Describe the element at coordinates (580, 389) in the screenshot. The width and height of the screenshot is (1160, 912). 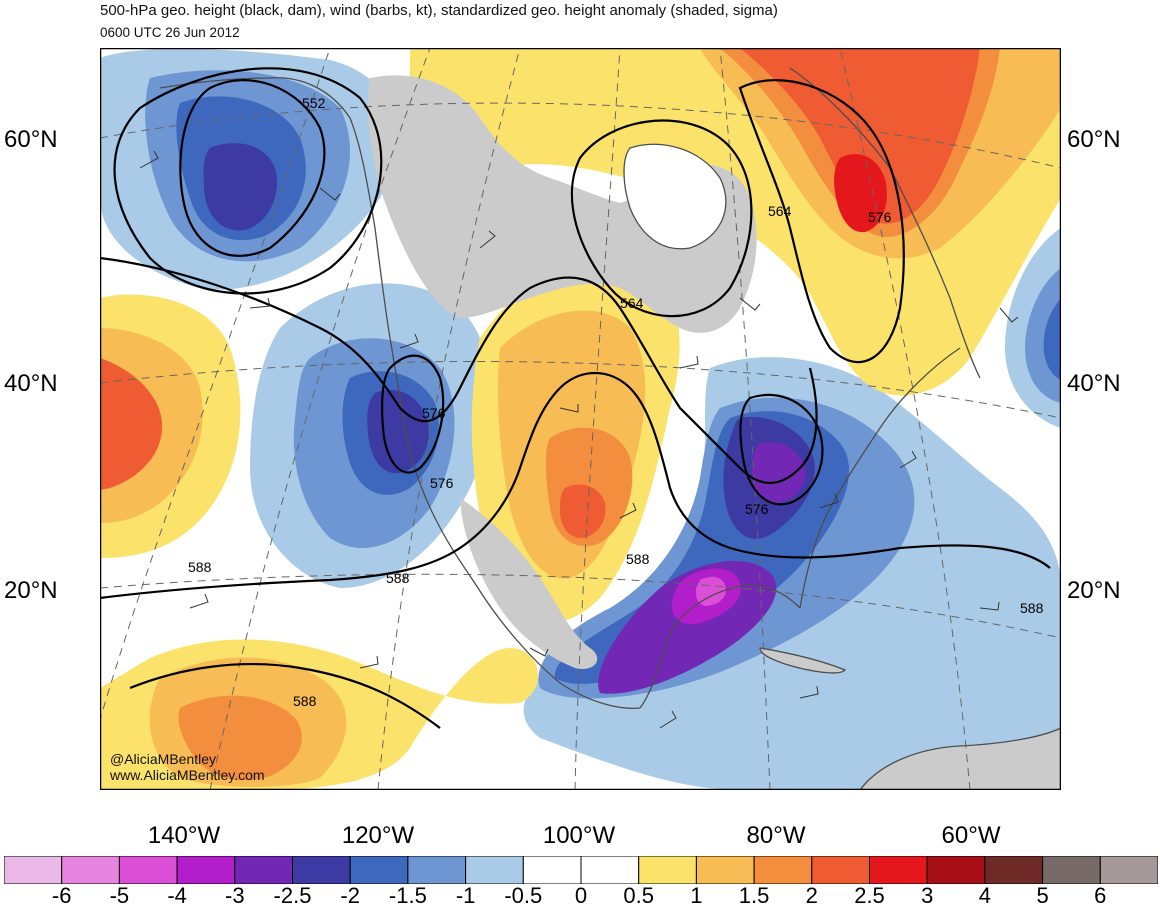
I see `parallel-40n` at that location.